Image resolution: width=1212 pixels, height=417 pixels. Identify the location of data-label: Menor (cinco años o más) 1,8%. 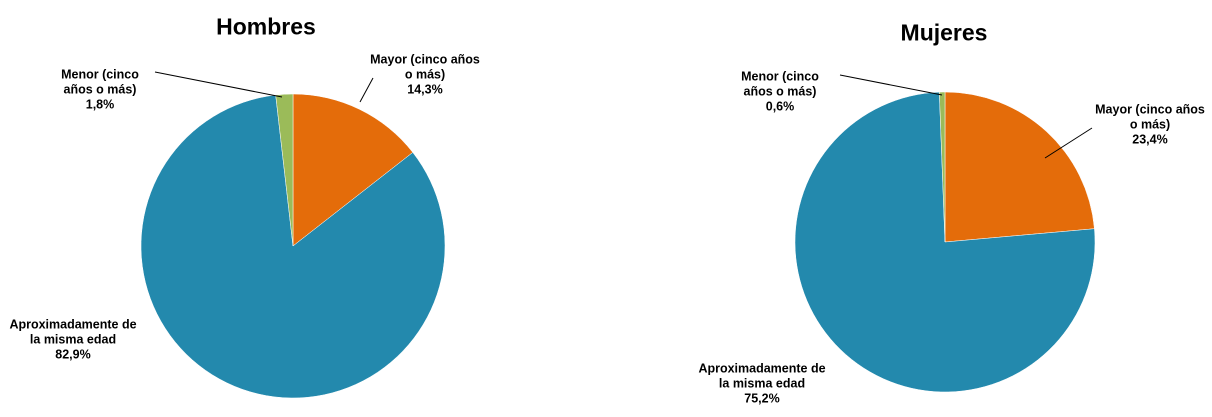
(100, 90).